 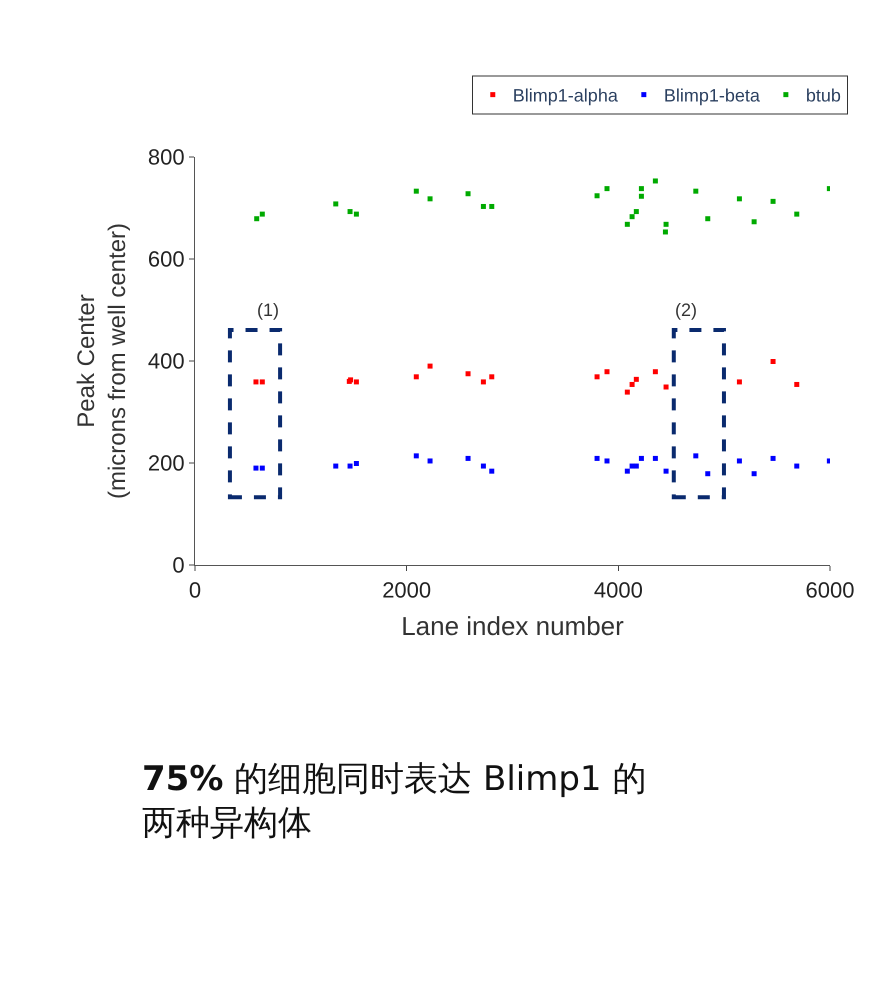 What do you see at coordinates (823, 96) in the screenshot?
I see `legend-label: btub` at bounding box center [823, 96].